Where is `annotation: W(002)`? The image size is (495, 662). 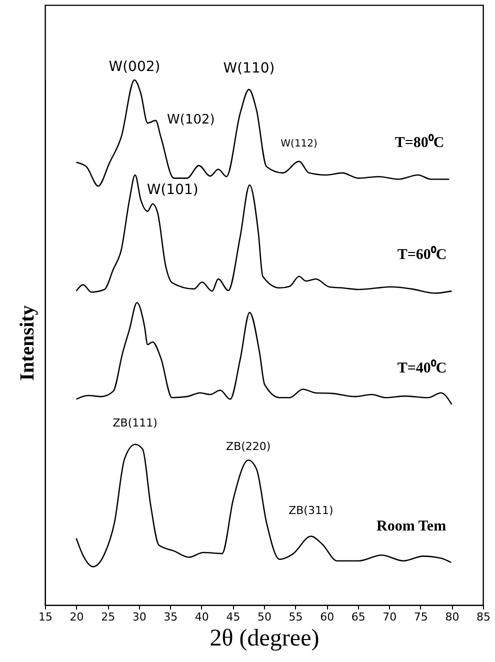 annotation: W(002) is located at coordinates (134, 67).